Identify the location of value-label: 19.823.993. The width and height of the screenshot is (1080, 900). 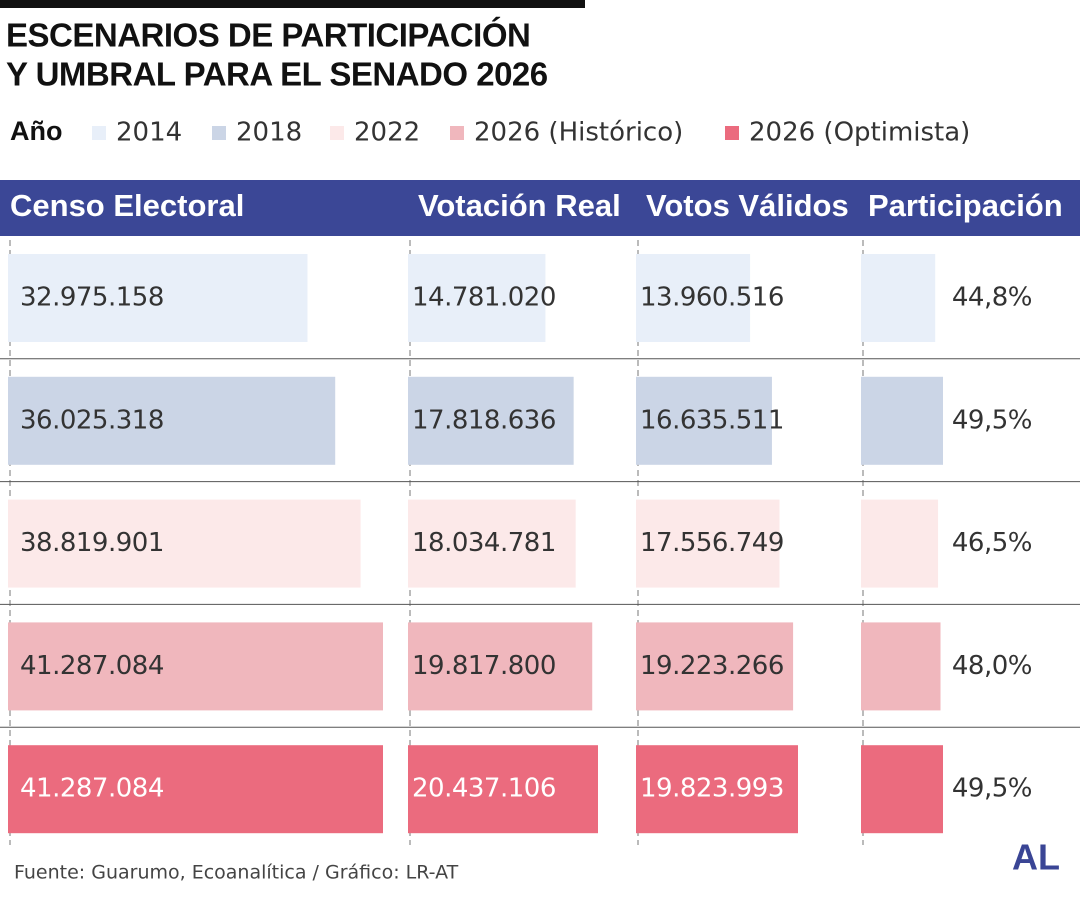
(712, 789).